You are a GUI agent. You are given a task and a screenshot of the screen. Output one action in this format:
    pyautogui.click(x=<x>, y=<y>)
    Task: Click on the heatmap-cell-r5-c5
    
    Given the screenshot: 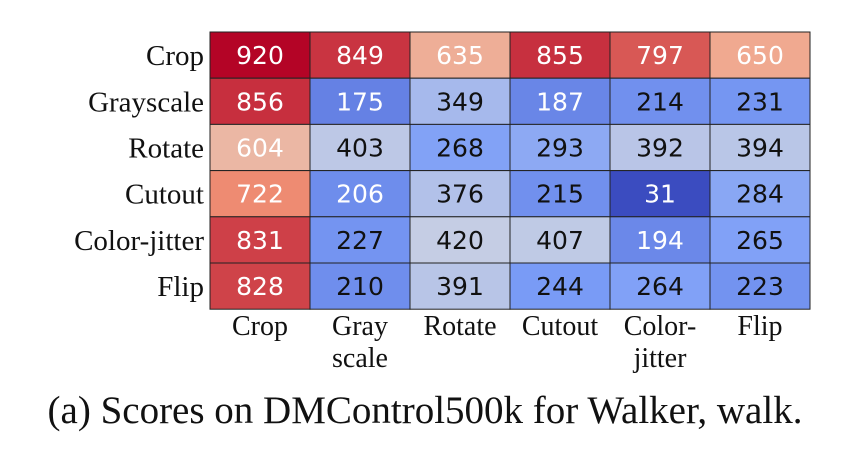 What is the action you would take?
    pyautogui.click(x=760, y=286)
    